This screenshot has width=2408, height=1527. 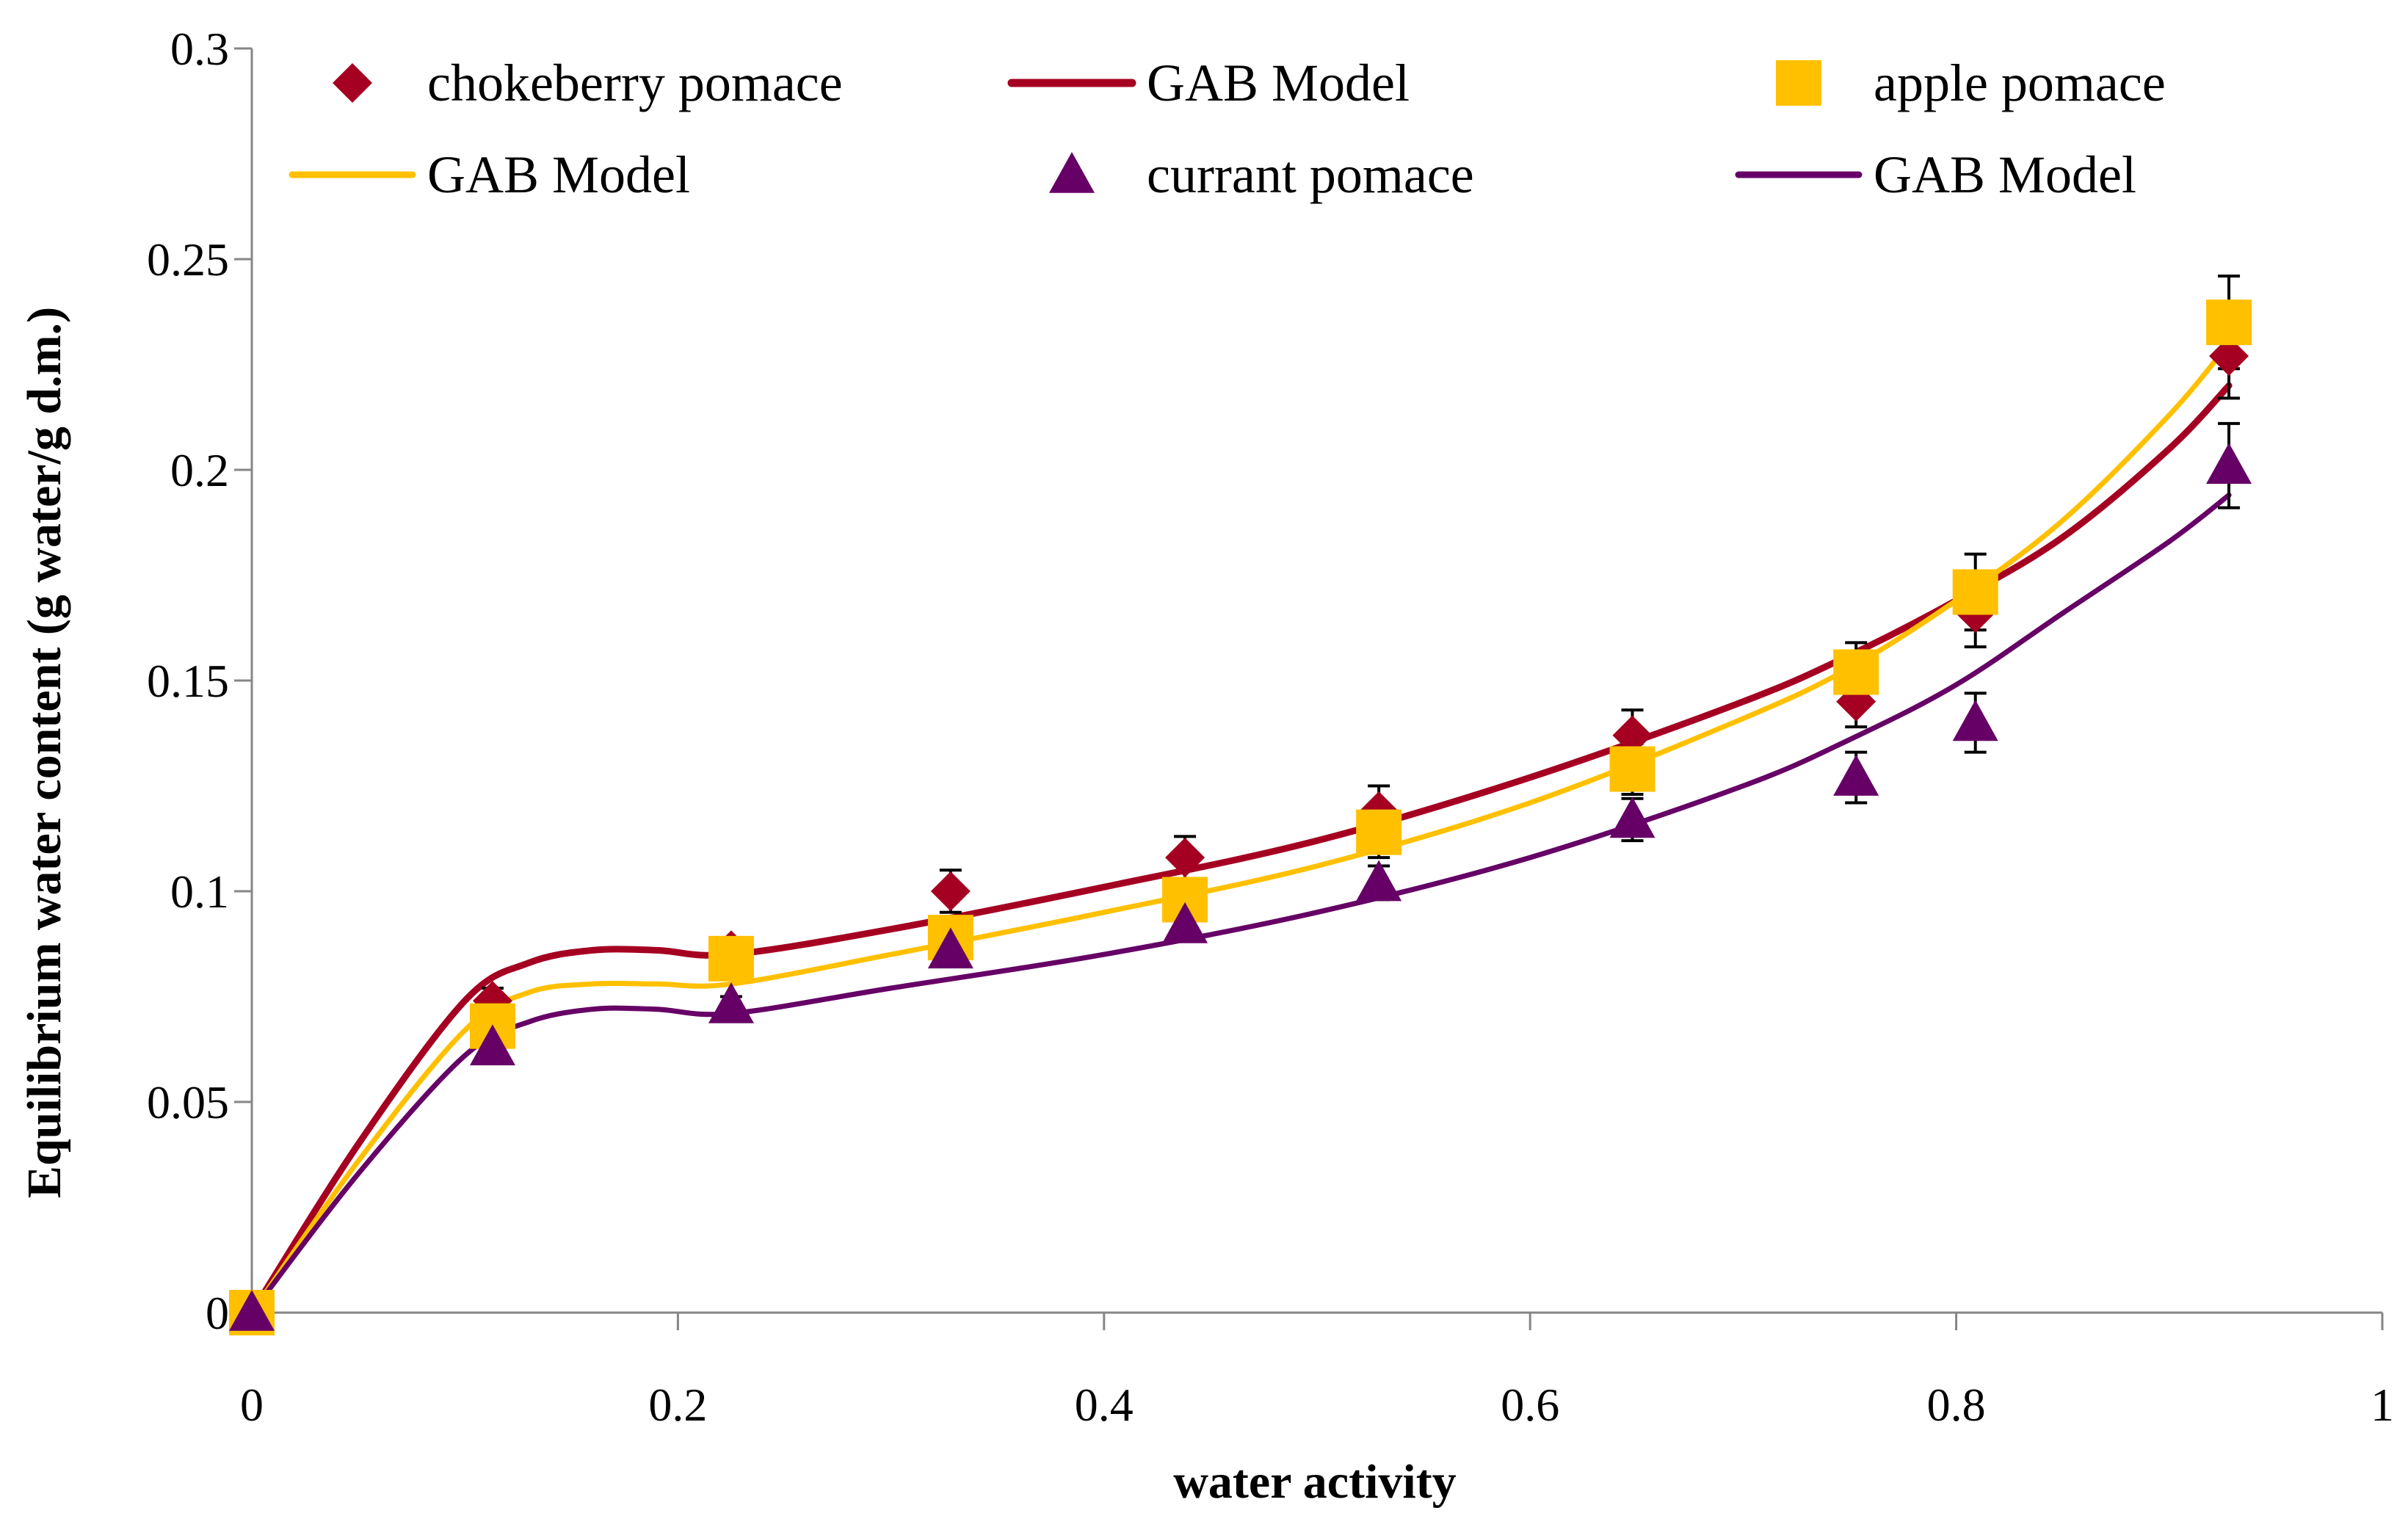 I want to click on y-tick-label: 0.1, so click(x=199, y=892).